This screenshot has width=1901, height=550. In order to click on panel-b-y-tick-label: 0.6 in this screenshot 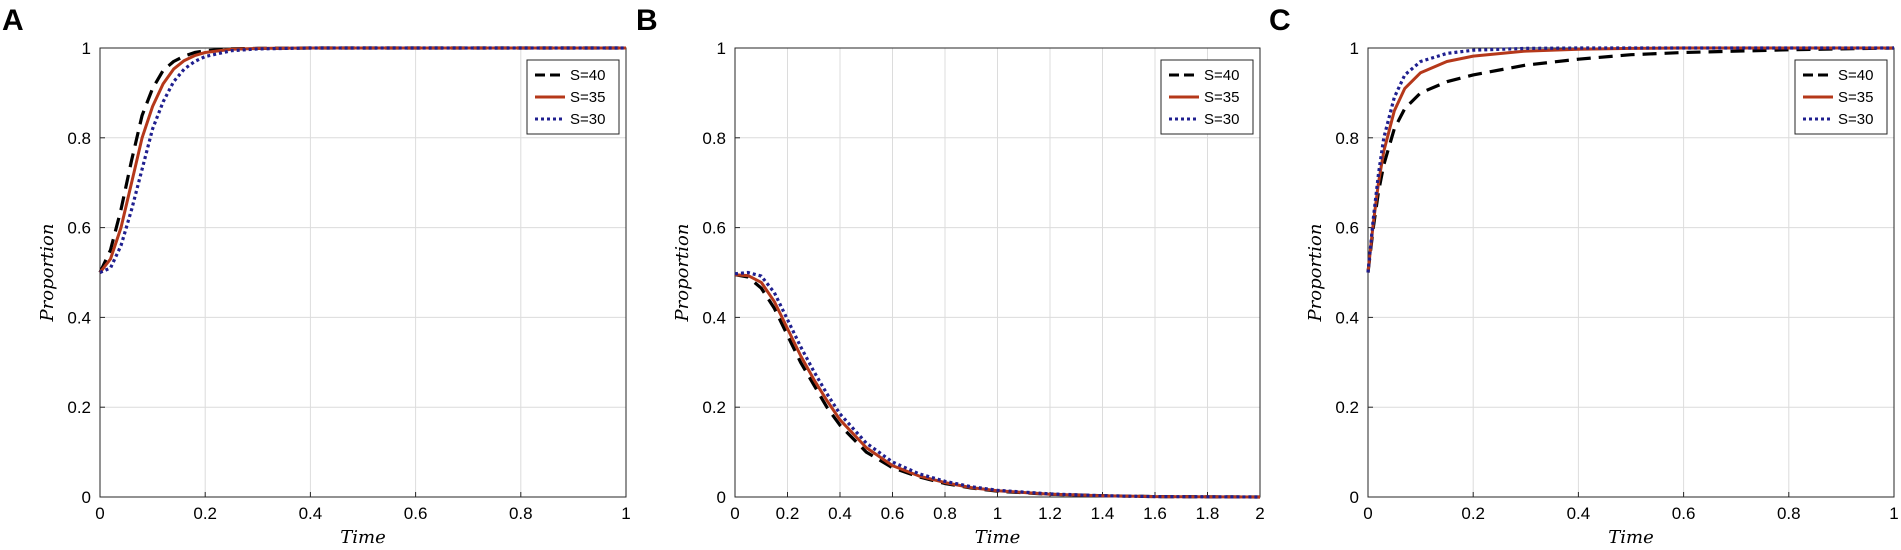, I will do `click(714, 228)`.